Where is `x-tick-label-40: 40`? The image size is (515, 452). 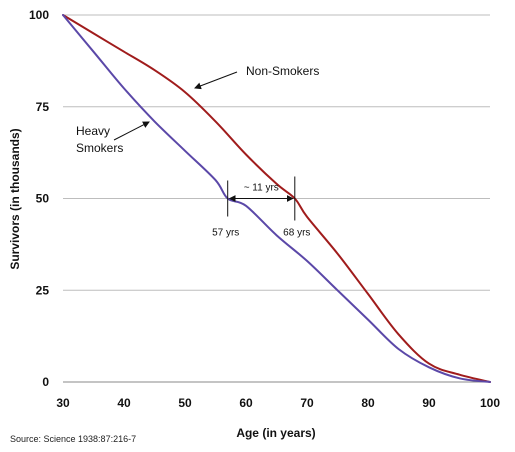 x-tick-label-40: 40 is located at coordinates (124, 403).